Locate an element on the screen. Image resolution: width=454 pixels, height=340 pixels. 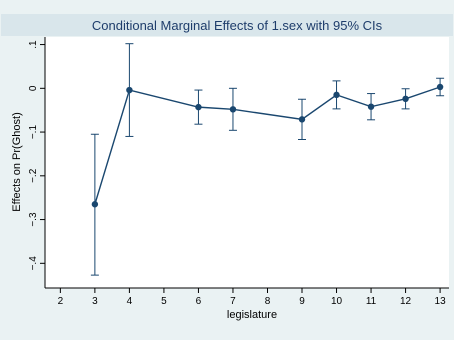
x-tick-label: 5 is located at coordinates (164, 301).